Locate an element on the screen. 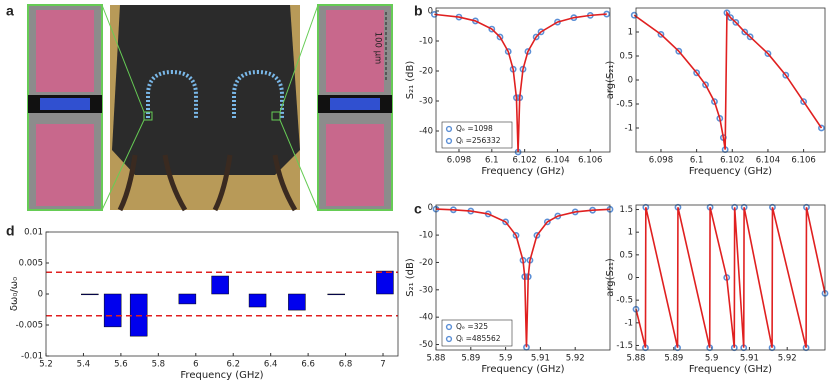  y-tick-label: -0.005 is located at coordinates (29, 326).